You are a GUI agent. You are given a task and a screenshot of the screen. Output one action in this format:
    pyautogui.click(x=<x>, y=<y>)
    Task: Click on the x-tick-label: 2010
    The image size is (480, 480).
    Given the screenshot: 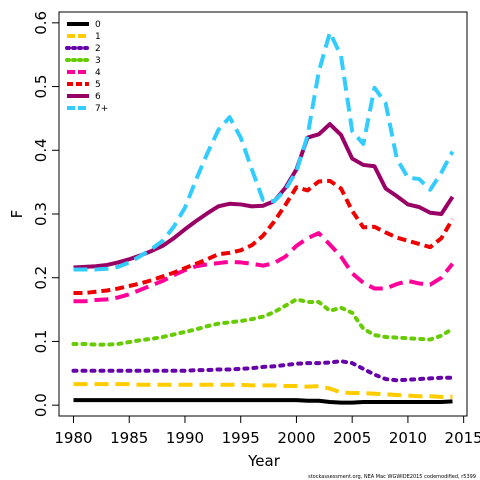 What is the action you would take?
    pyautogui.click(x=408, y=438)
    